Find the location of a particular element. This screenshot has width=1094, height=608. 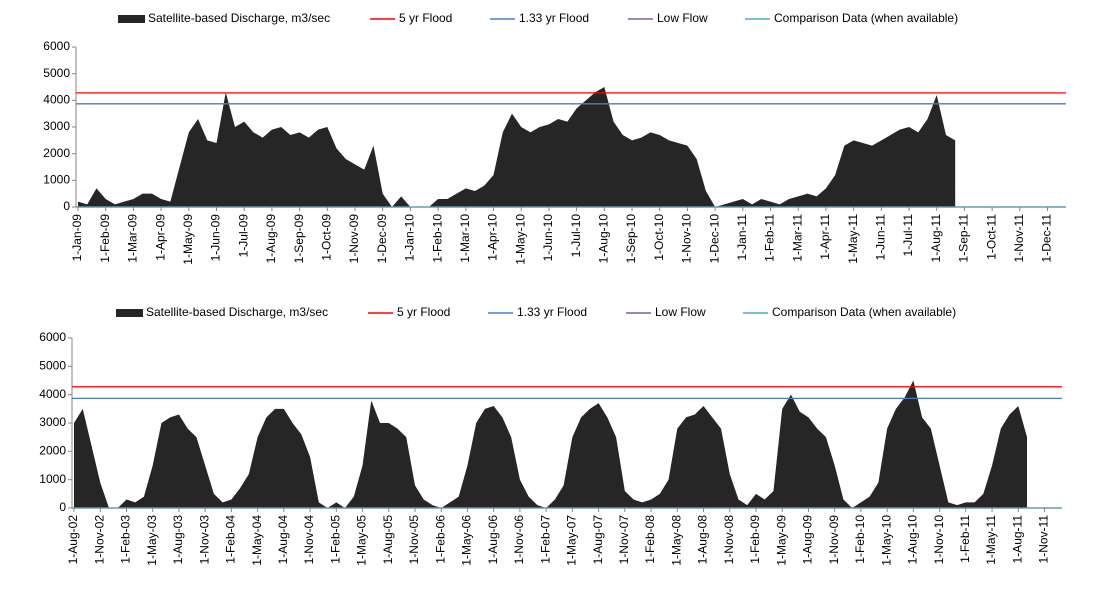

x-tick-label: 1-Aug-06 is located at coordinates (493, 540).